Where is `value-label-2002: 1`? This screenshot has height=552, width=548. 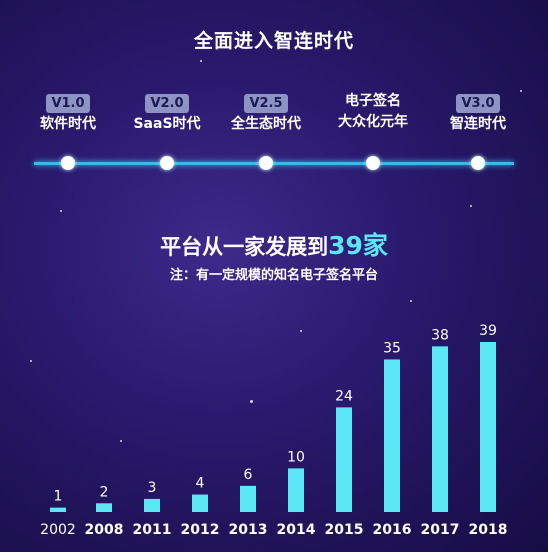
value-label-2002: 1 is located at coordinates (58, 497).